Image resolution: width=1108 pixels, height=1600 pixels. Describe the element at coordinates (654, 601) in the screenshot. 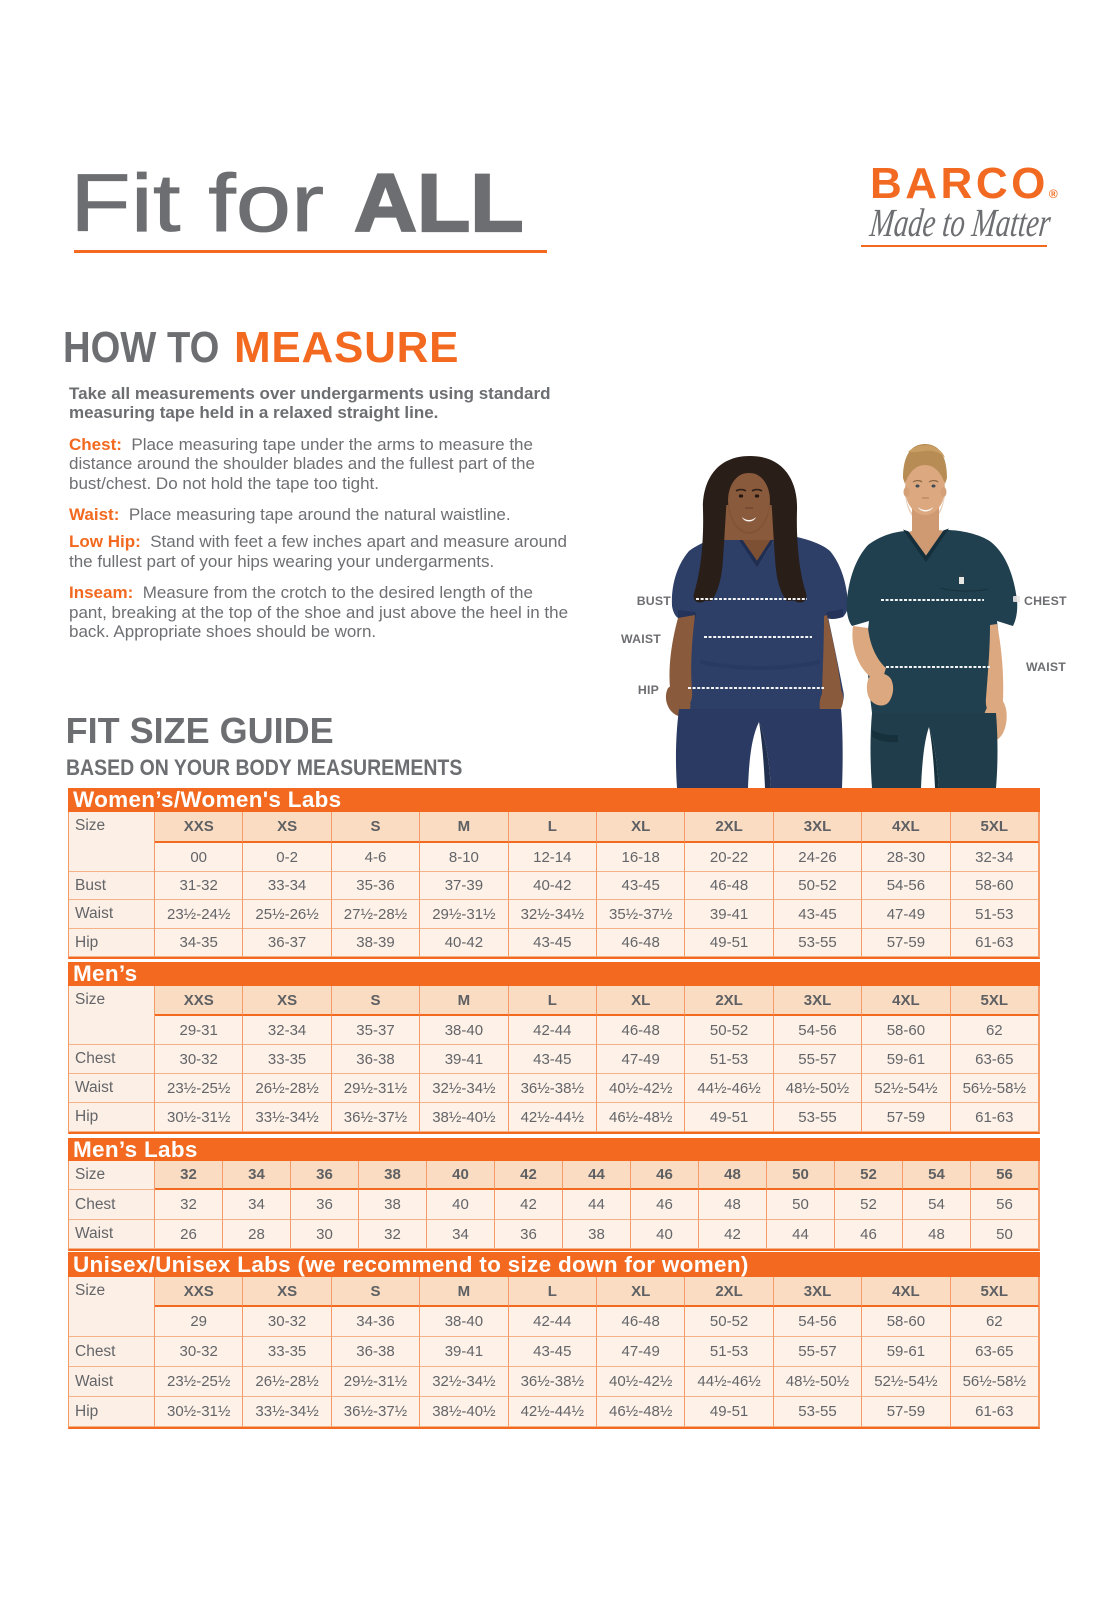

I see `svg-text: BUST` at that location.